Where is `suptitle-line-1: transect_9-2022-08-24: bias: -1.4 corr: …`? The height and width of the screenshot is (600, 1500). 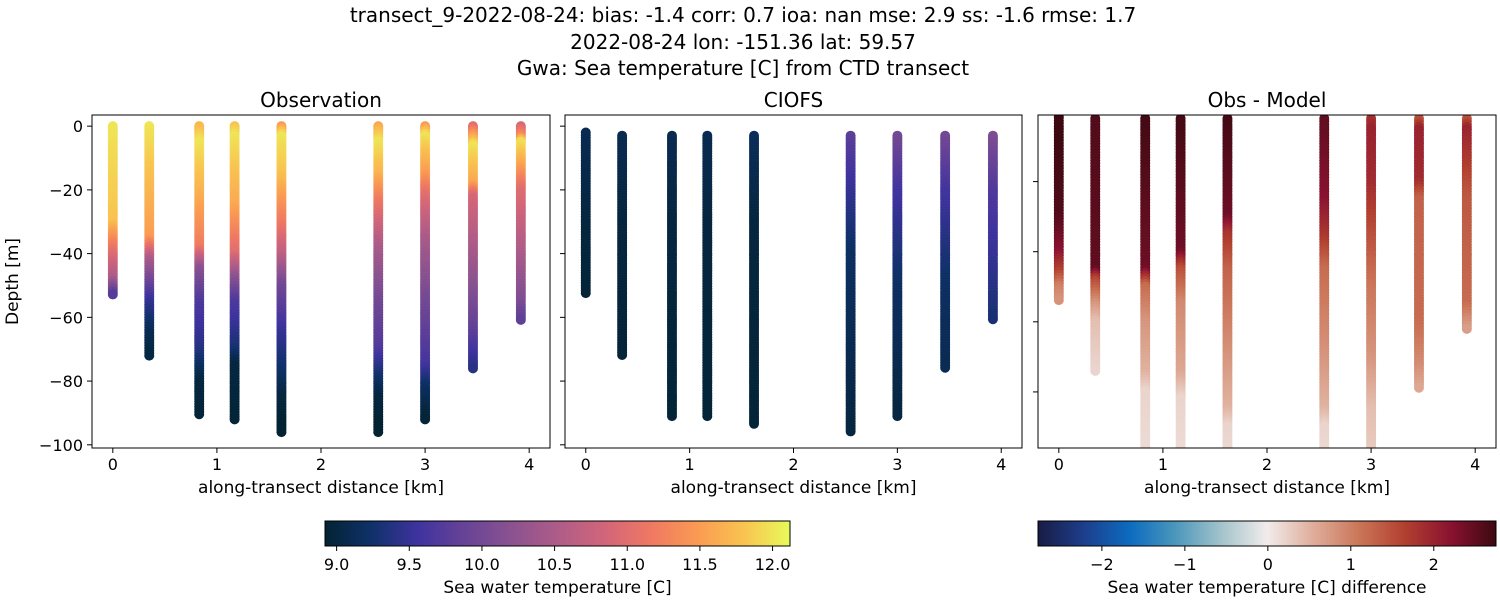 suptitle-line-1: transect_9-2022-08-24: bias: -1.4 corr: … is located at coordinates (743, 15).